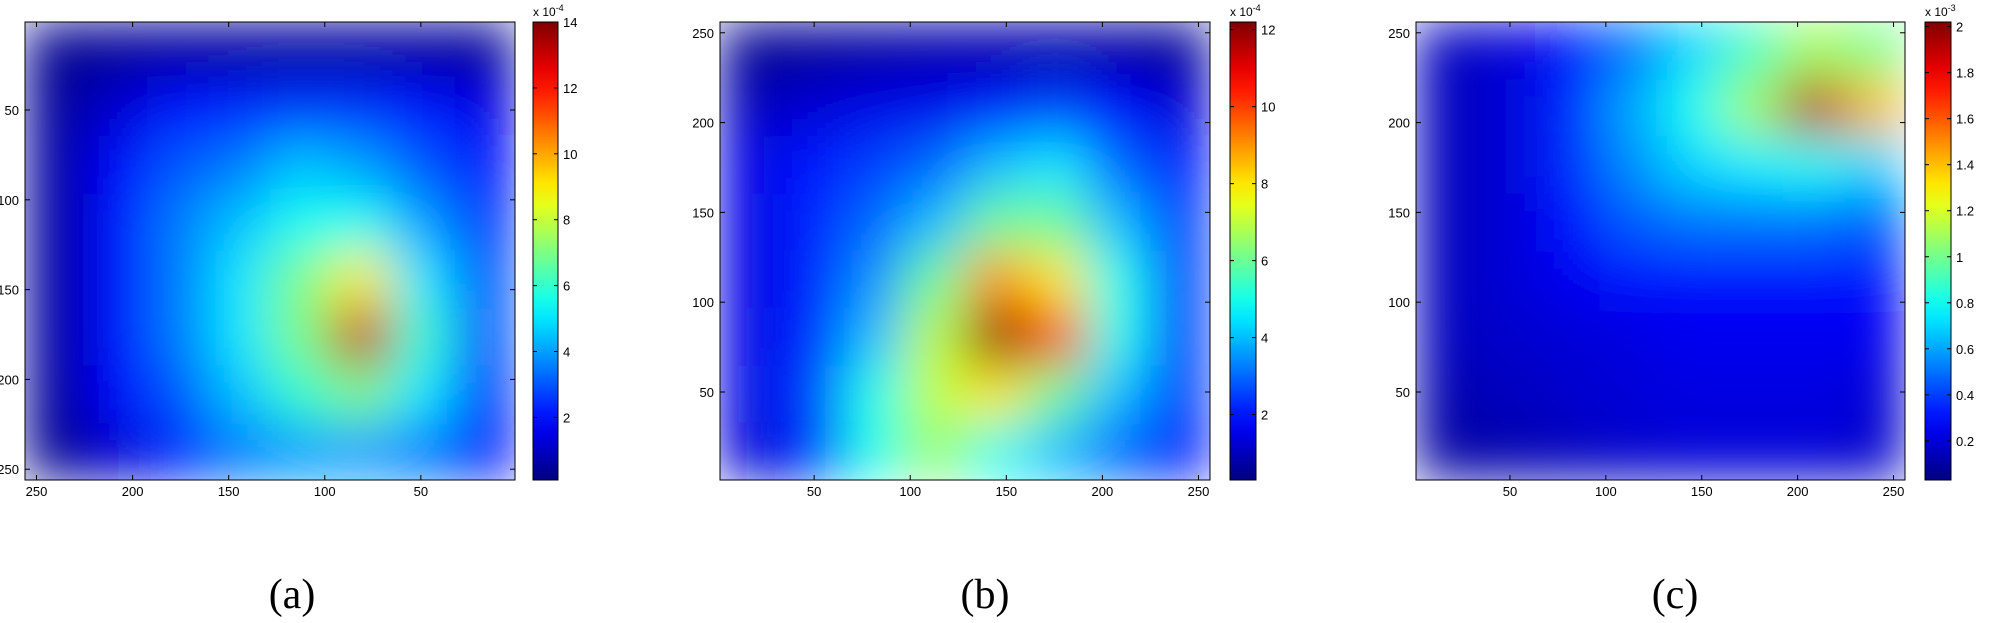 The width and height of the screenshot is (1994, 623). What do you see at coordinates (1006, 491) in the screenshot?
I see `x-tick-label: 150` at bounding box center [1006, 491].